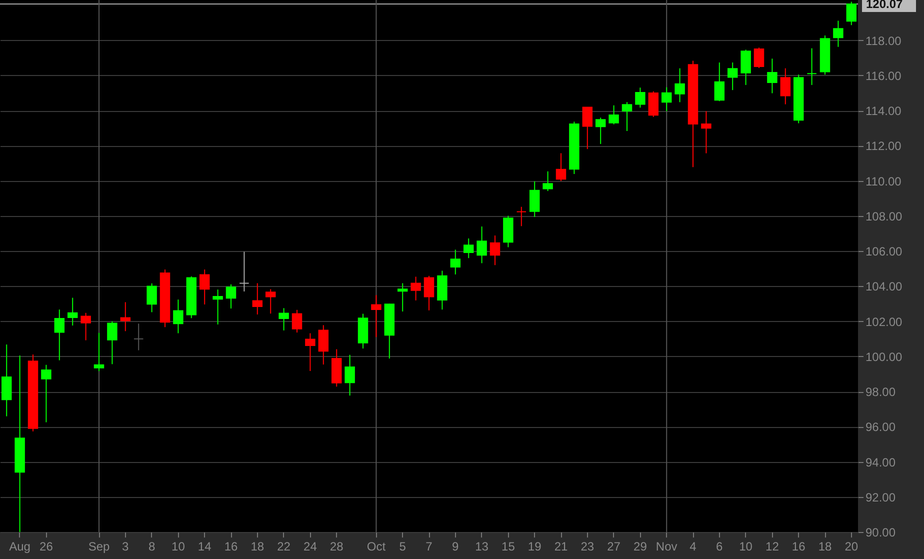  Describe the element at coordinates (885, 6) in the screenshot. I see `ref-line-label: 120.07` at that location.